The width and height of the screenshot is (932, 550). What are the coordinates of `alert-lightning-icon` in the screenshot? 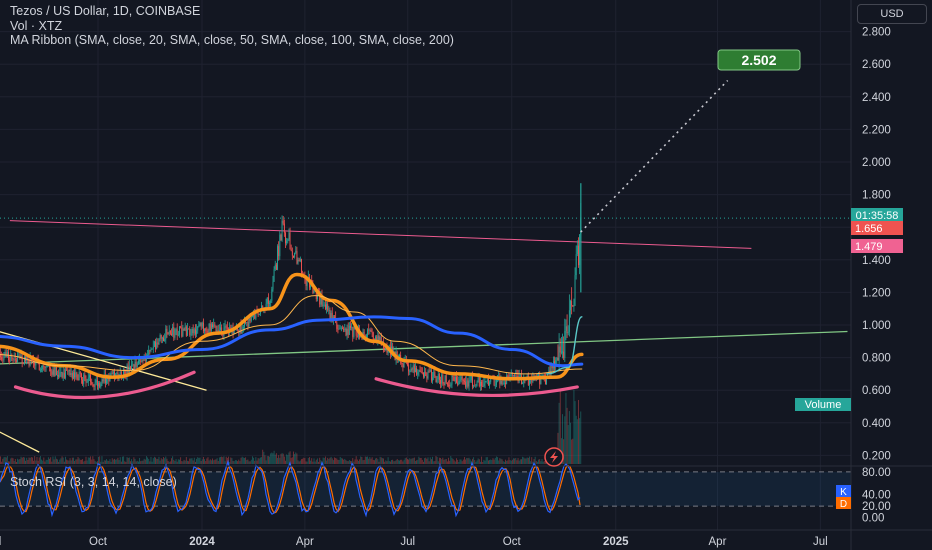 It's located at (554, 457).